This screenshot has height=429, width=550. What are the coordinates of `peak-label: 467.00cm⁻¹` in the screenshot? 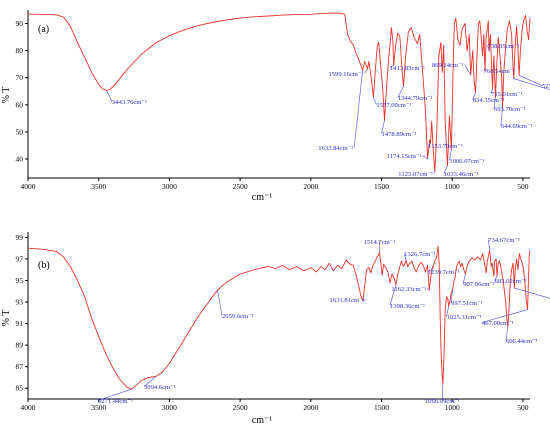 It's located at (498, 323).